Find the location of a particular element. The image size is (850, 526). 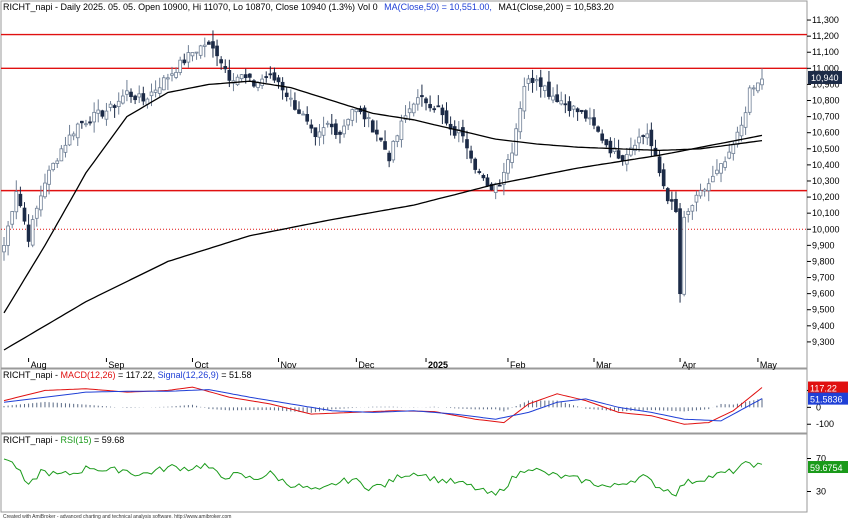

rsi-value-label: 59.6754 is located at coordinates (826, 468).